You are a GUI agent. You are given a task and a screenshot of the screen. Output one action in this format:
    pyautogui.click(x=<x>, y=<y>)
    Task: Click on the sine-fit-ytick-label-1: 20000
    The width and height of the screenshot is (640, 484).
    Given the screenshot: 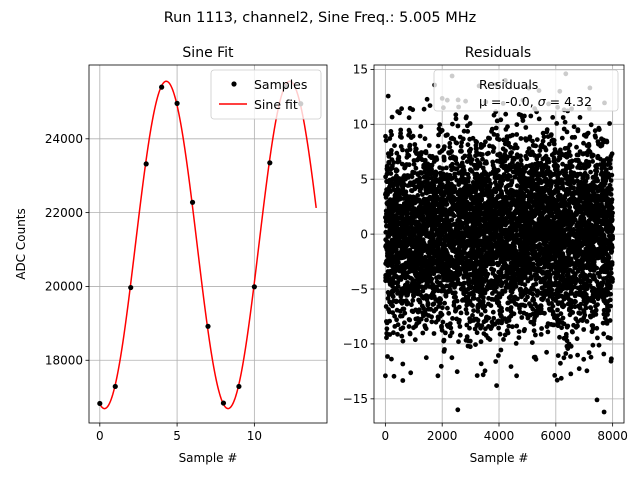 What is the action you would take?
    pyautogui.click(x=64, y=287)
    